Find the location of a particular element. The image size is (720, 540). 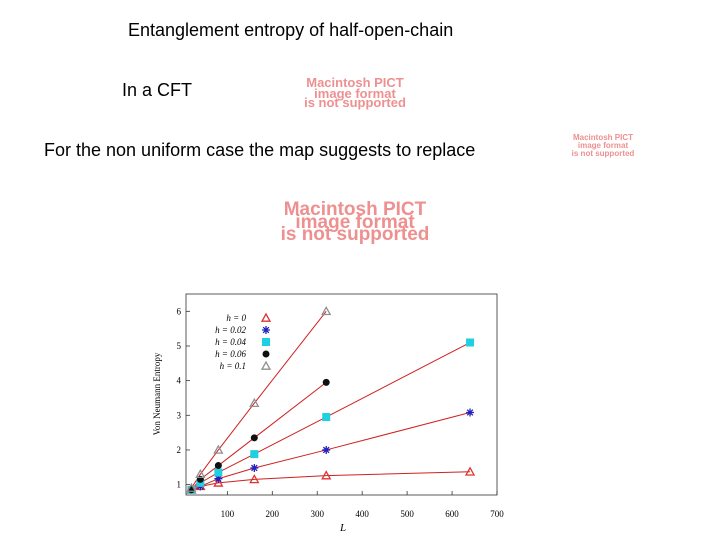

legend-label: h = 0.02 is located at coordinates (230, 330).